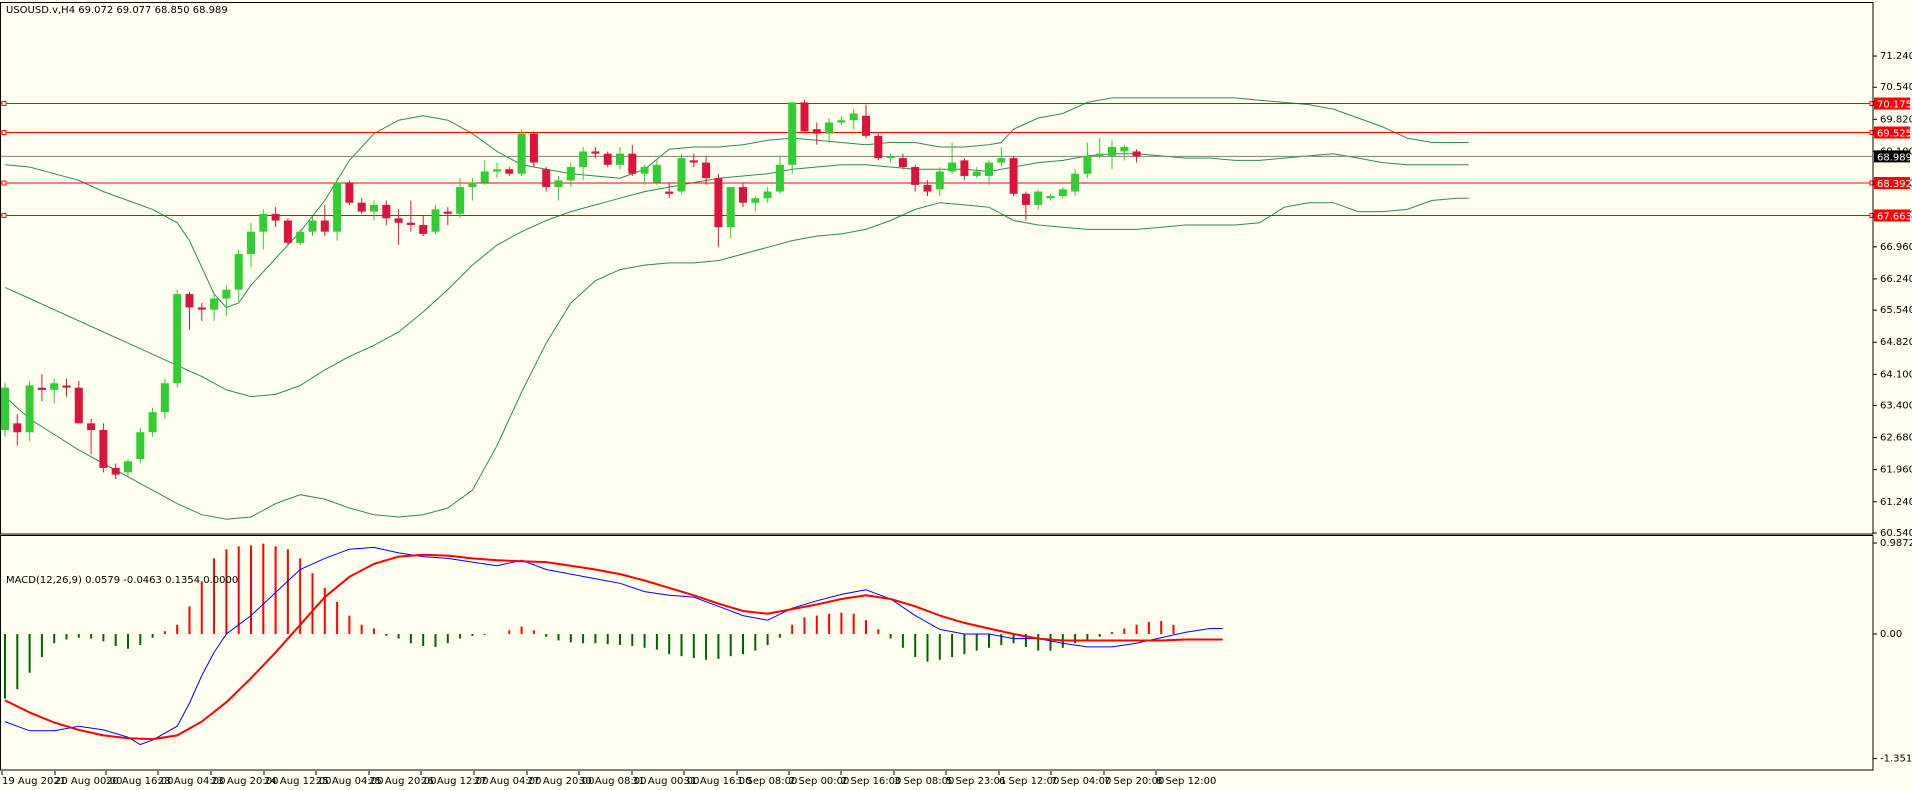 This screenshot has width=1912, height=790. What do you see at coordinates (402, 781) in the screenshot?
I see `time-tick-label: 25 Aug 20:00` at bounding box center [402, 781].